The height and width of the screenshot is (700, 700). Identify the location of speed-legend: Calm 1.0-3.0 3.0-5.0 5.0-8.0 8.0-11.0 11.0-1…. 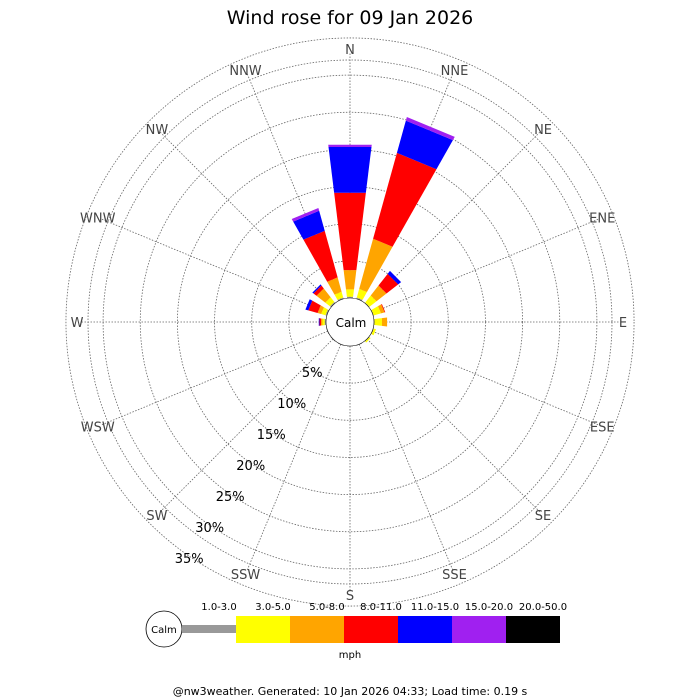
(356, 631).